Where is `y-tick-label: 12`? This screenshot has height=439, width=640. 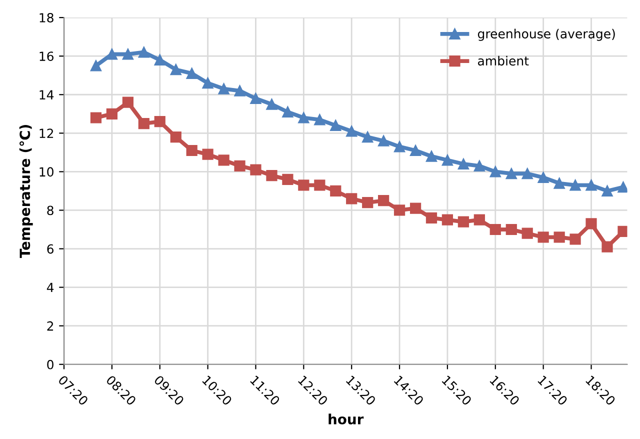 y-tick-label: 12 is located at coordinates (47, 133).